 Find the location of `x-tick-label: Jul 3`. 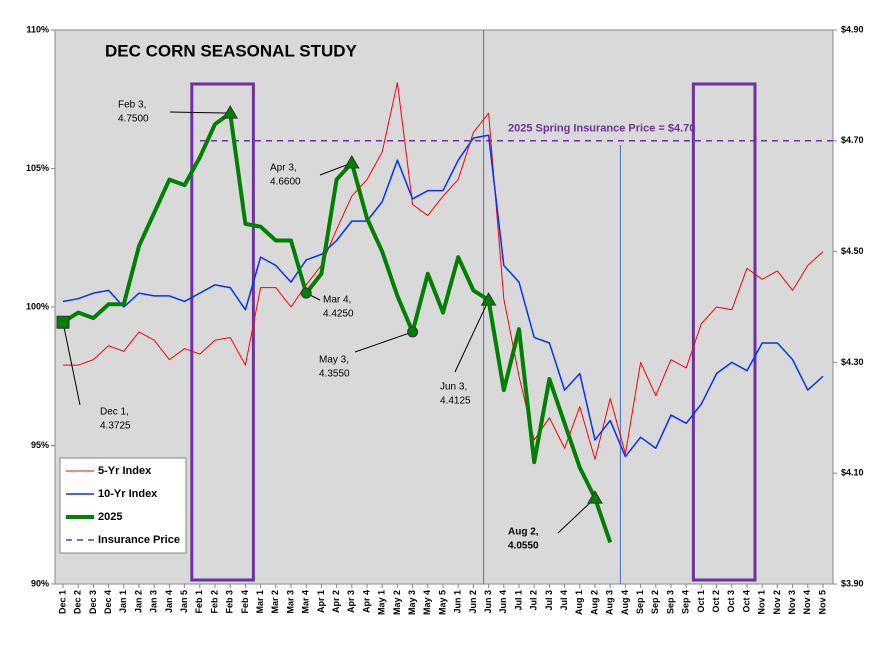

x-tick-label: Jul 3 is located at coordinates (549, 600).